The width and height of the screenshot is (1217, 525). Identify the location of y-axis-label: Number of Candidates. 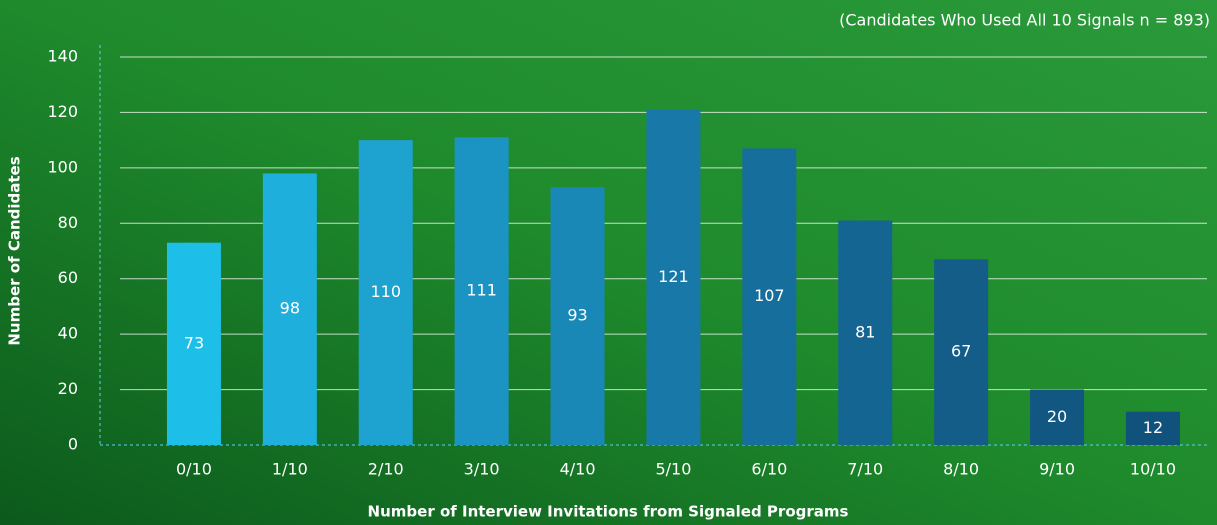
(15, 250).